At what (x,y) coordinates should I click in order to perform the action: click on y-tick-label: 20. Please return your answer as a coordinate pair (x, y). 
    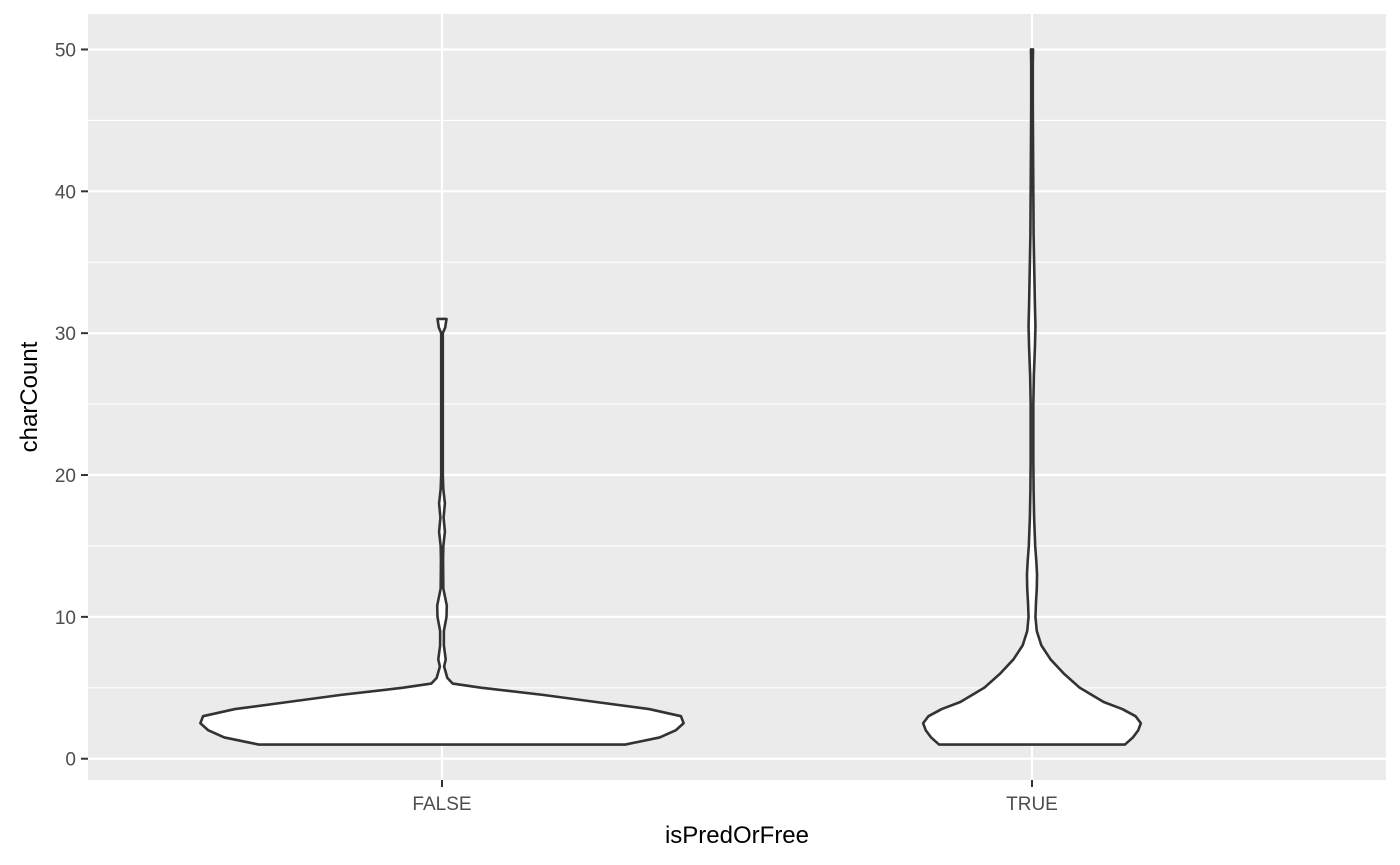
    Looking at the image, I should click on (65, 476).